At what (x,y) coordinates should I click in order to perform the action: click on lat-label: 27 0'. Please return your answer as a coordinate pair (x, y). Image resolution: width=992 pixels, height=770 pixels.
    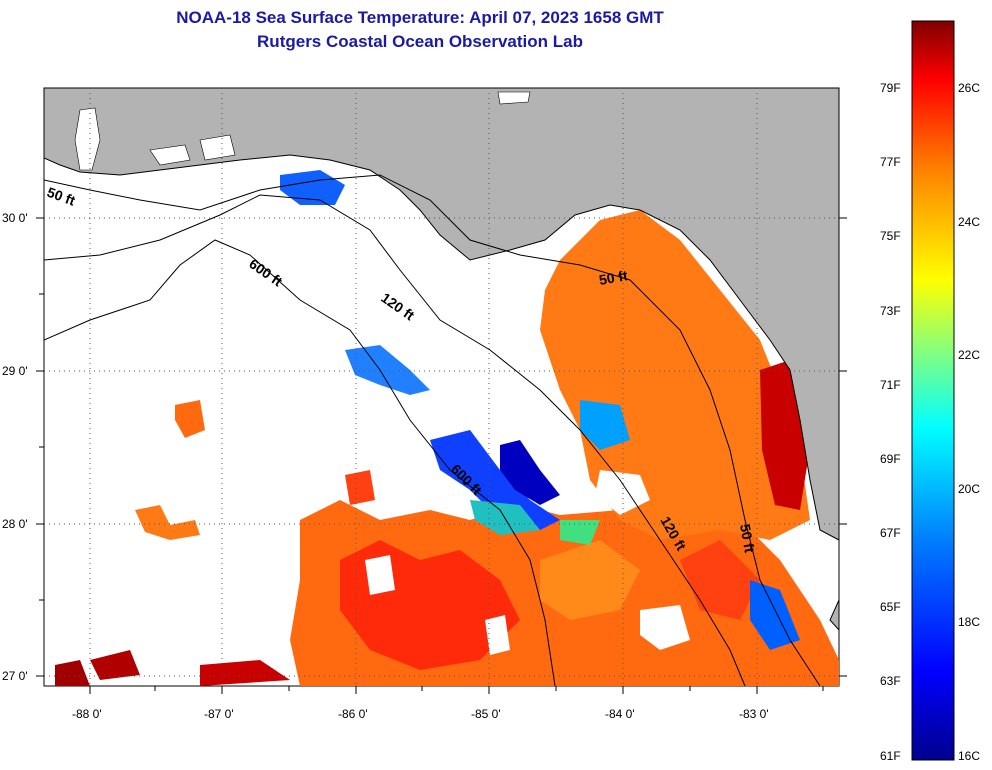
    Looking at the image, I should click on (15, 676).